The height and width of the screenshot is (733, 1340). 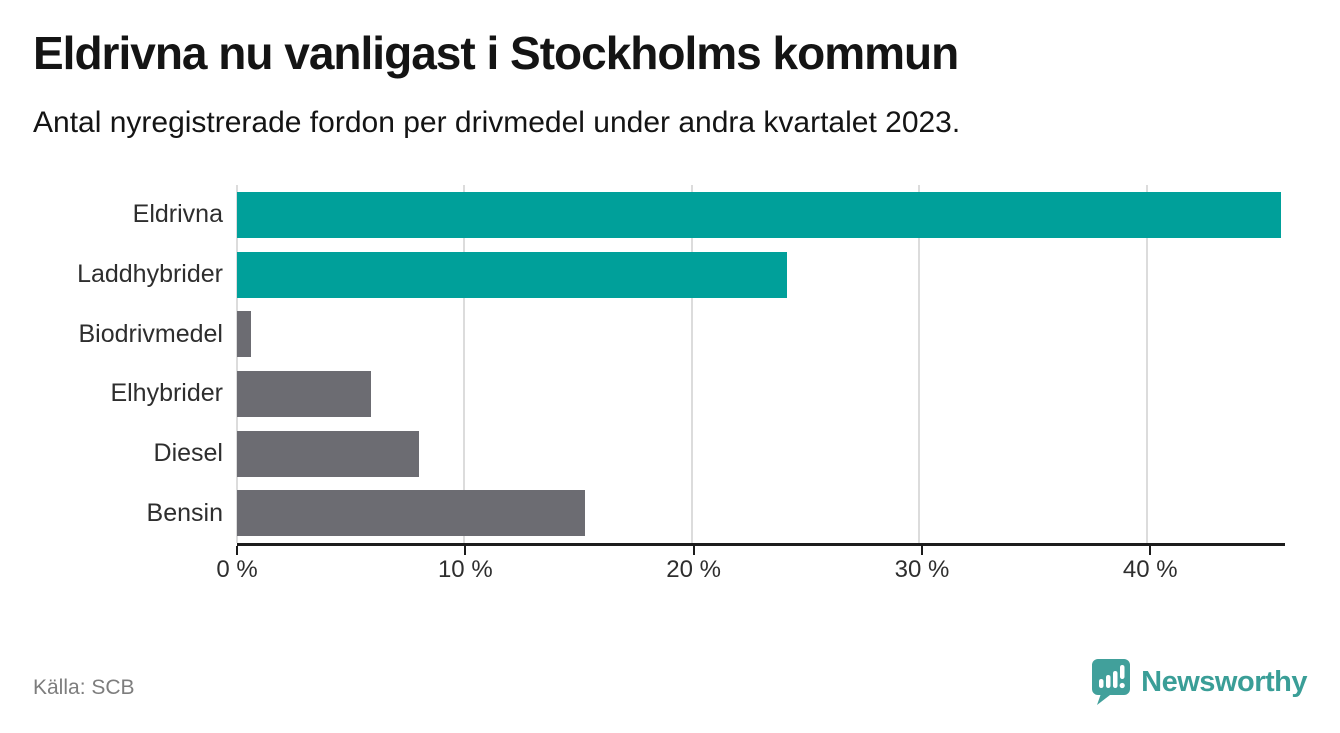 I want to click on category-label: Laddhybrider, so click(x=150, y=274).